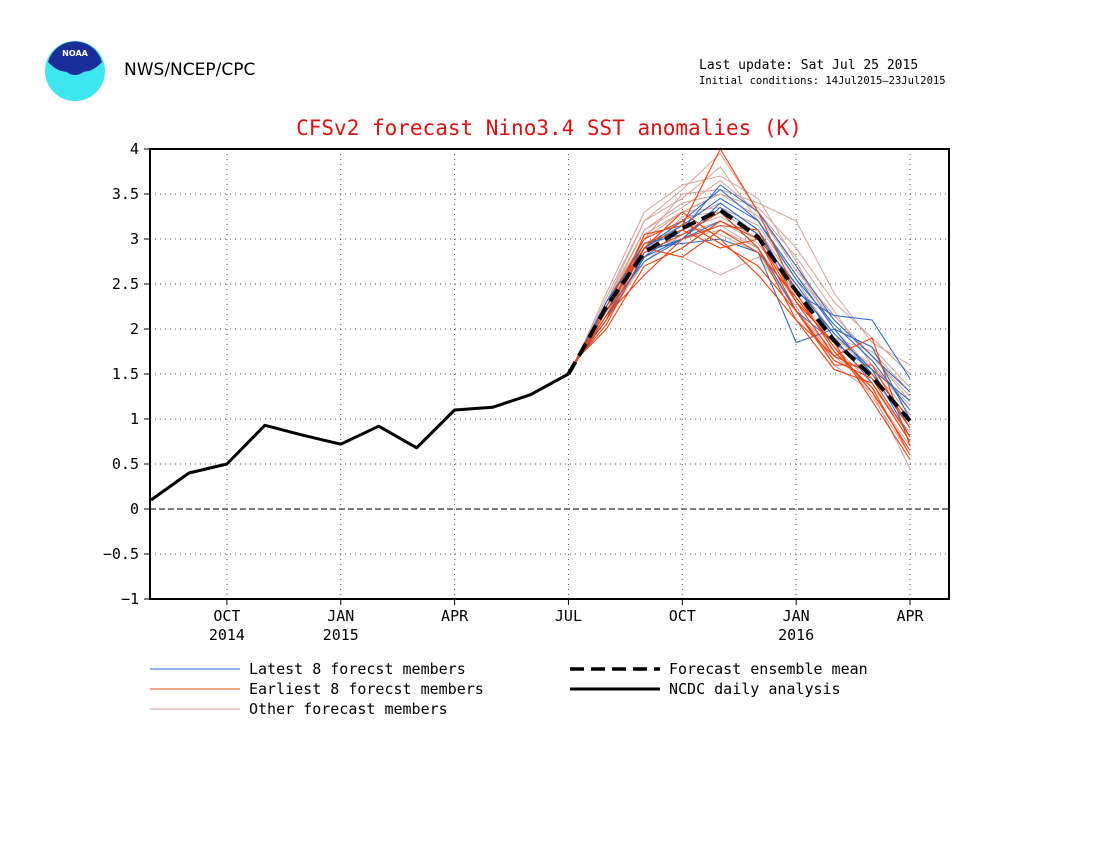 The height and width of the screenshot is (850, 1100). What do you see at coordinates (134, 239) in the screenshot?
I see `y-tick-label: 3` at bounding box center [134, 239].